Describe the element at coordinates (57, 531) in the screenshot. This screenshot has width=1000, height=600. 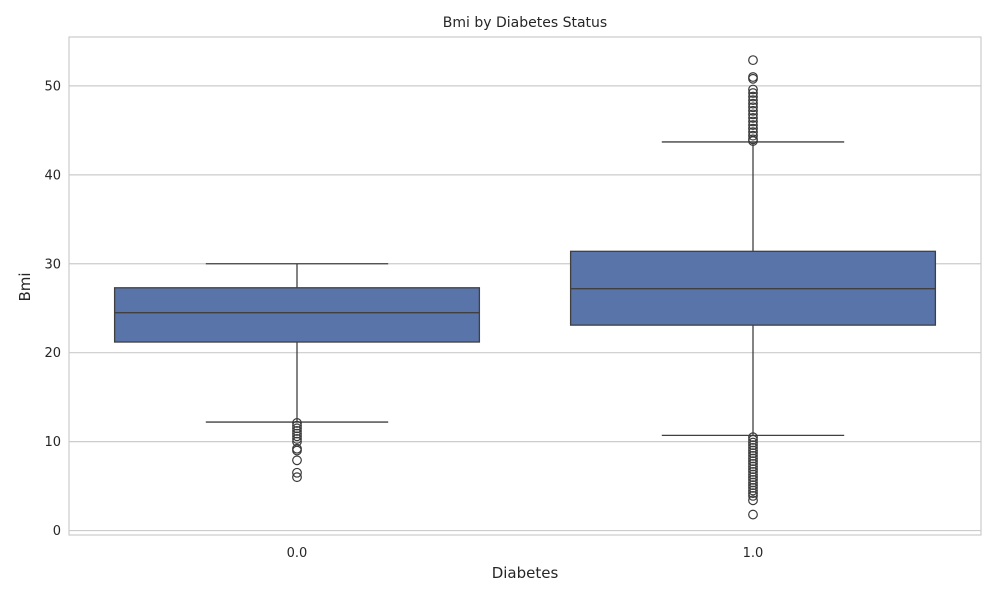
I see `y-tick-label-0: 0` at that location.